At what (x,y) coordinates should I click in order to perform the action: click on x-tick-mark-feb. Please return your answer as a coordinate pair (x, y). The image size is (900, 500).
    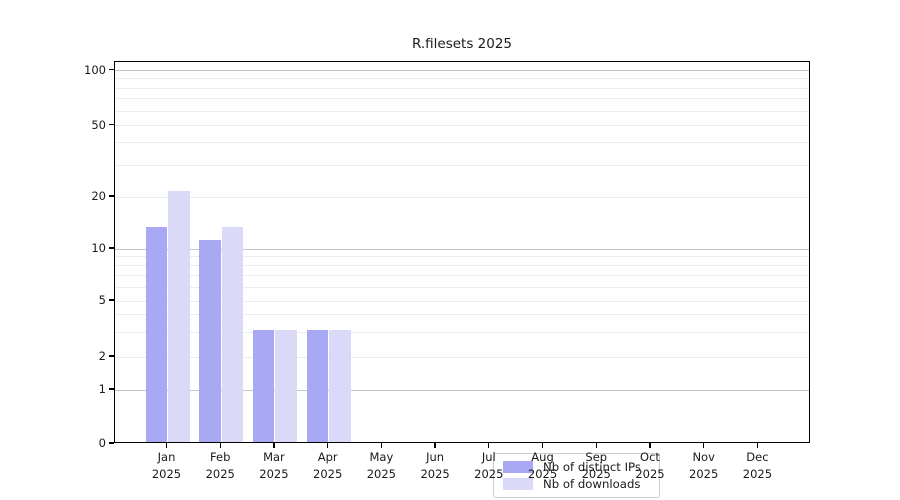
    Looking at the image, I should click on (220, 445).